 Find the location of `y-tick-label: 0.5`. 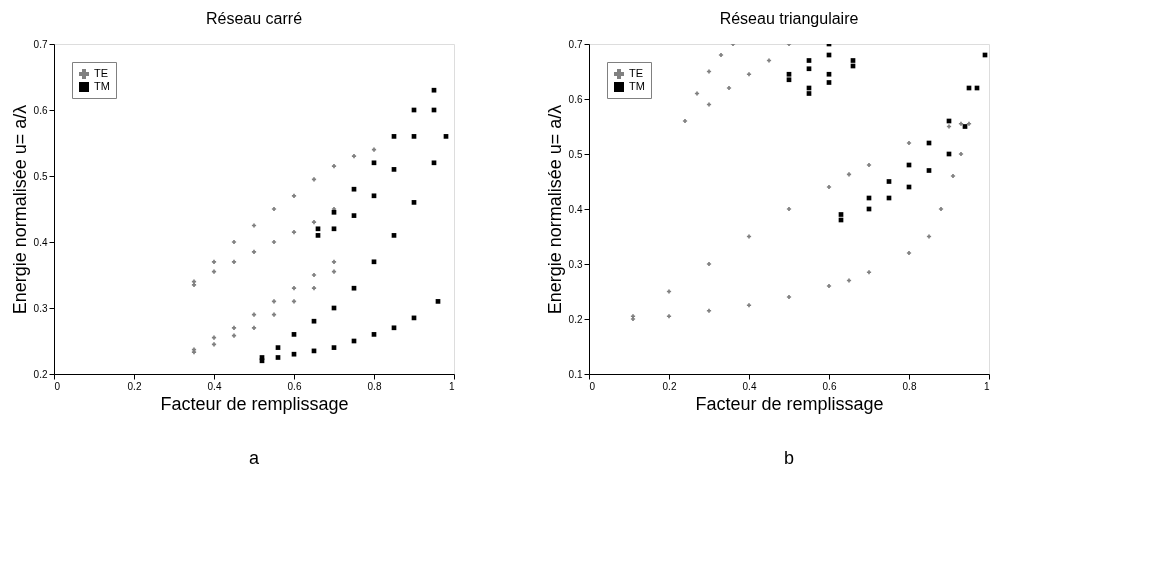

y-tick-label: 0.5 is located at coordinates (575, 154).